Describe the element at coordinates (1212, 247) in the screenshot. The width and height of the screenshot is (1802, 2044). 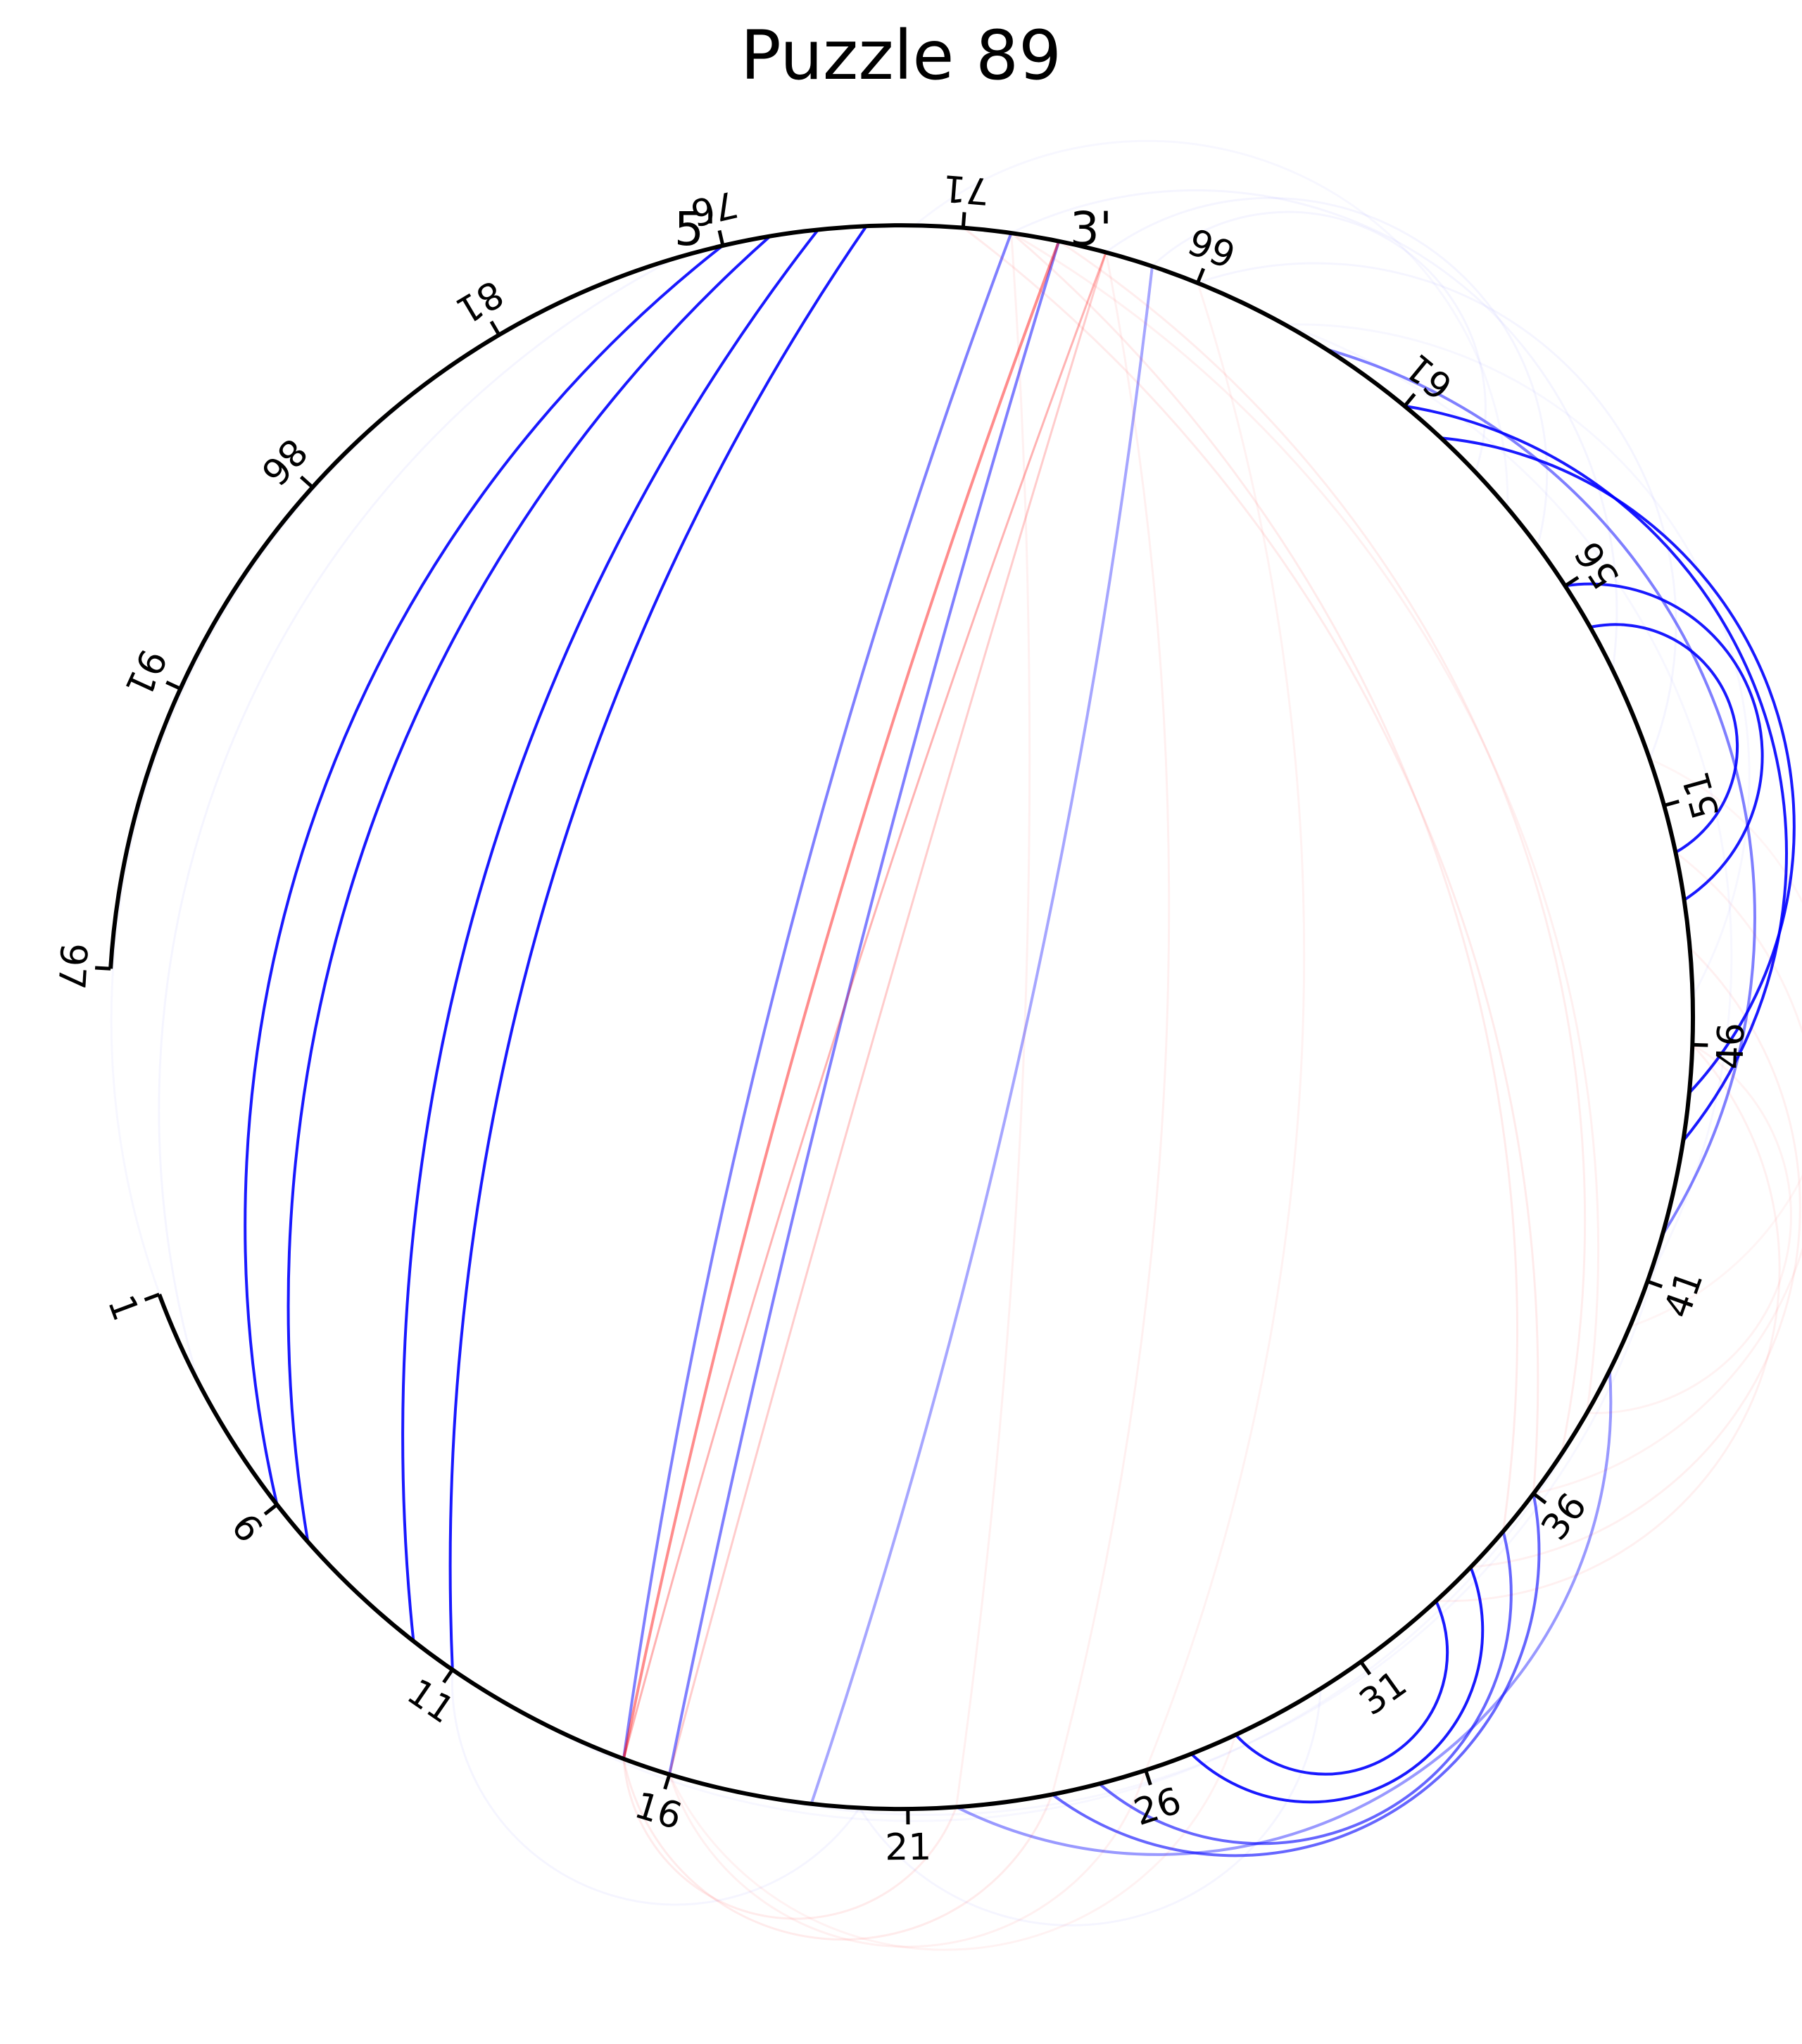
I see `tick-label-66: 66` at that location.